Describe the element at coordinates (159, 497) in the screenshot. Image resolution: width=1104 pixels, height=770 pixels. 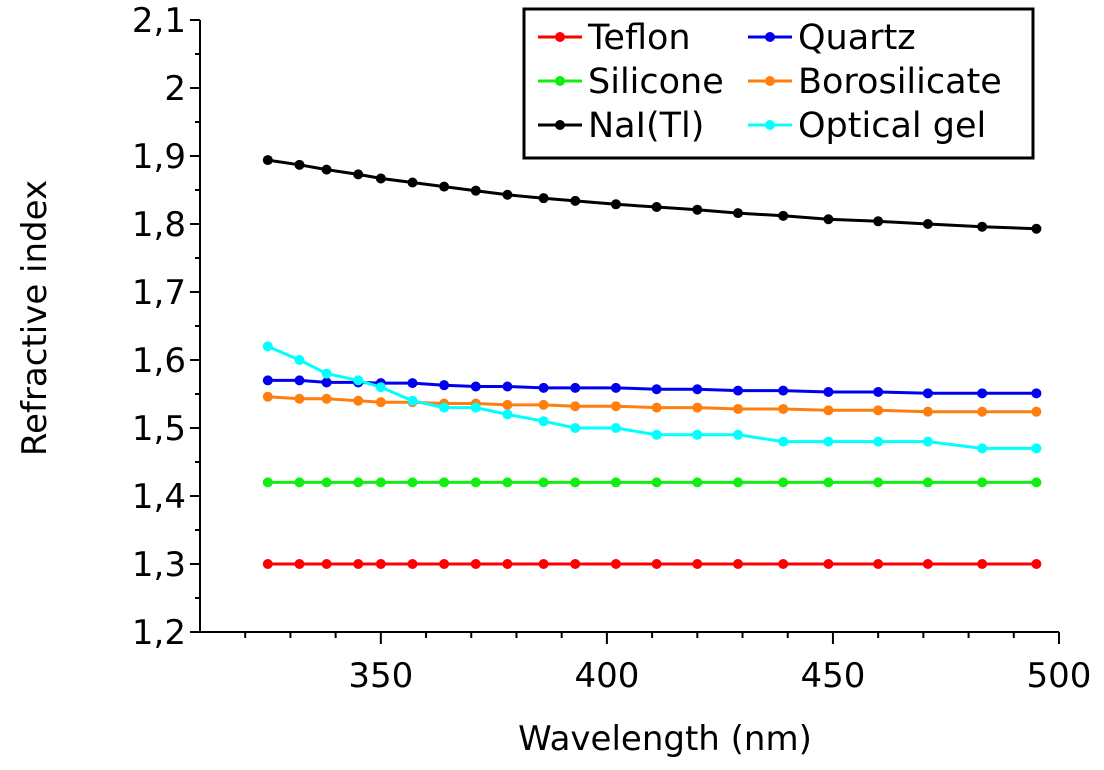
I see `y-tick-label: 1,4` at that location.